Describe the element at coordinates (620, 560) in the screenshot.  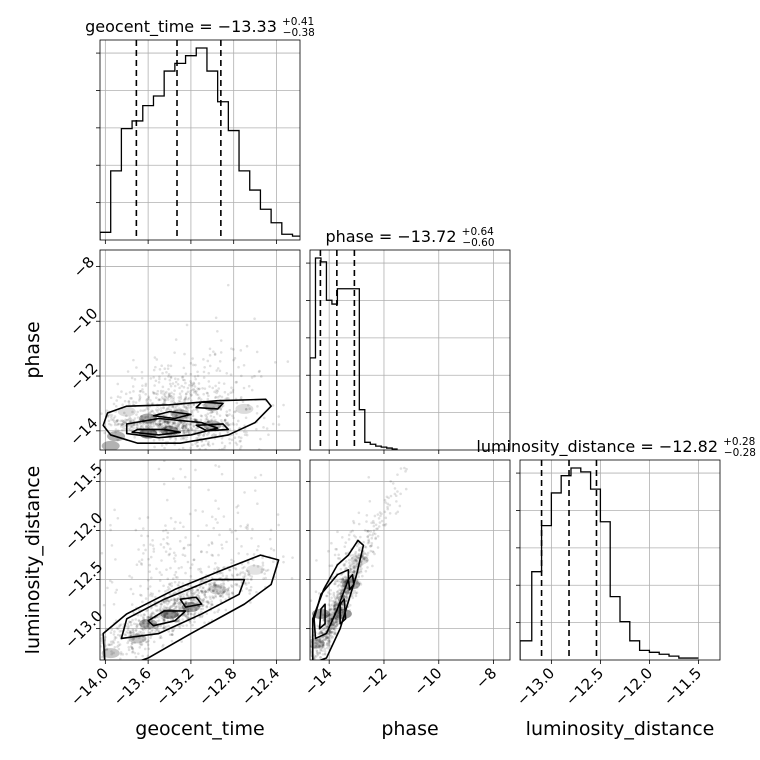
I see `hist-luminosity_distance-frame` at that location.